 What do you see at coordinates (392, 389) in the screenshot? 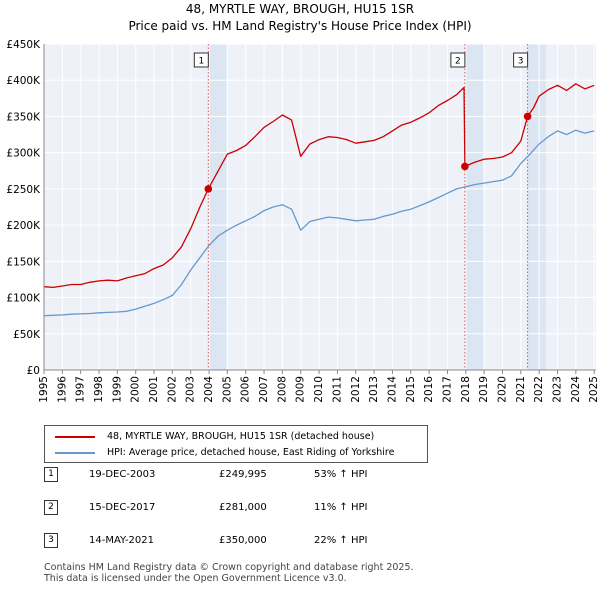
I see `x-tick-label: 2014` at bounding box center [392, 389].